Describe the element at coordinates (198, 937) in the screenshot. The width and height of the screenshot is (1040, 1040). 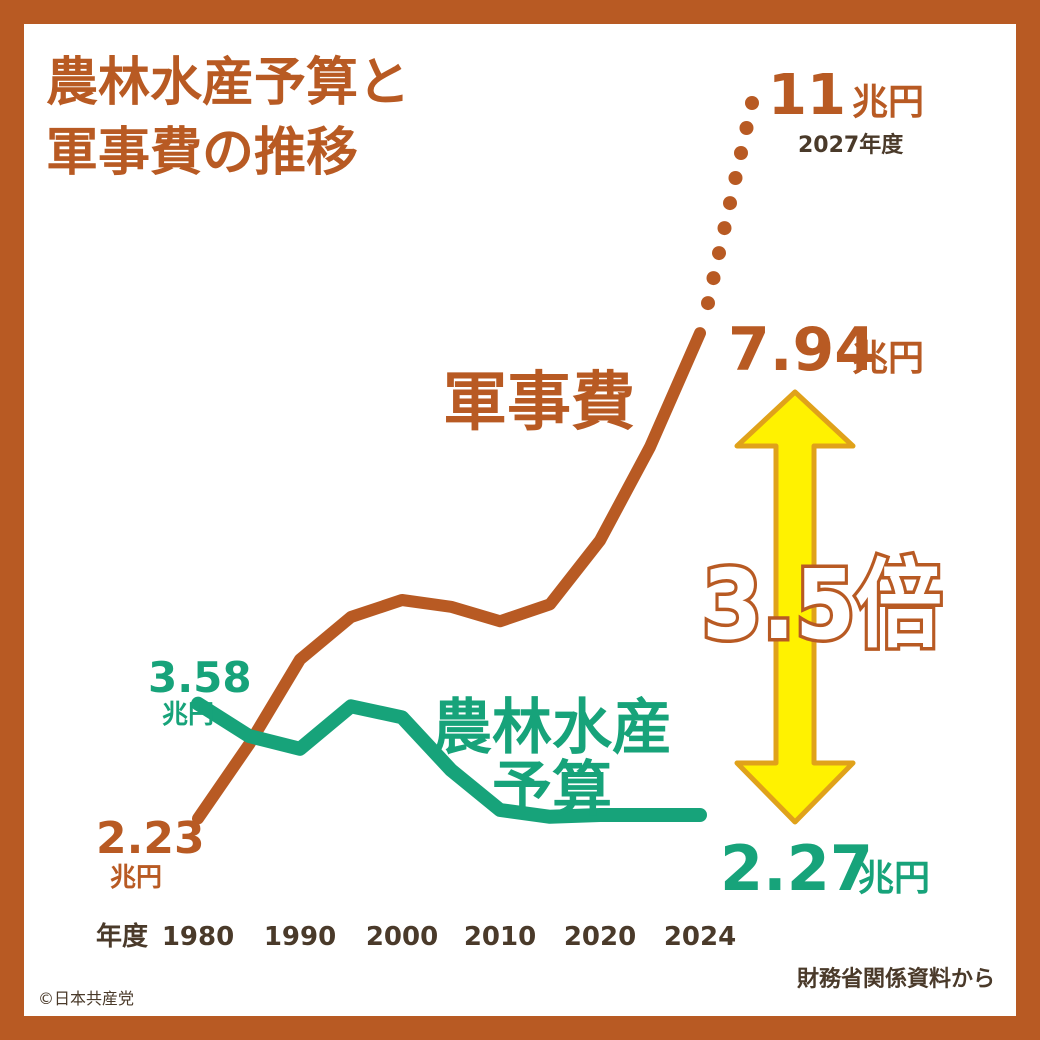
I see `x-tick-label: 1980` at that location.